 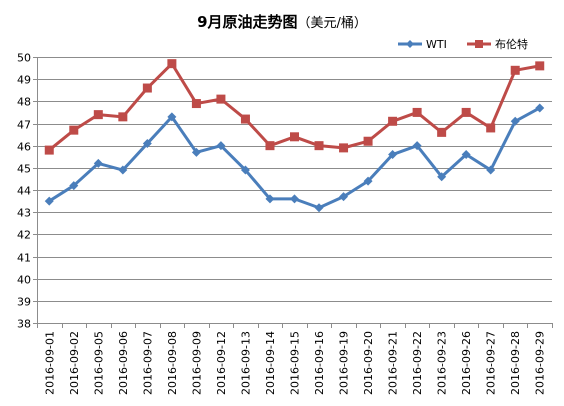 I want to click on x-tick-label: 2016-09-01, so click(x=49, y=363).